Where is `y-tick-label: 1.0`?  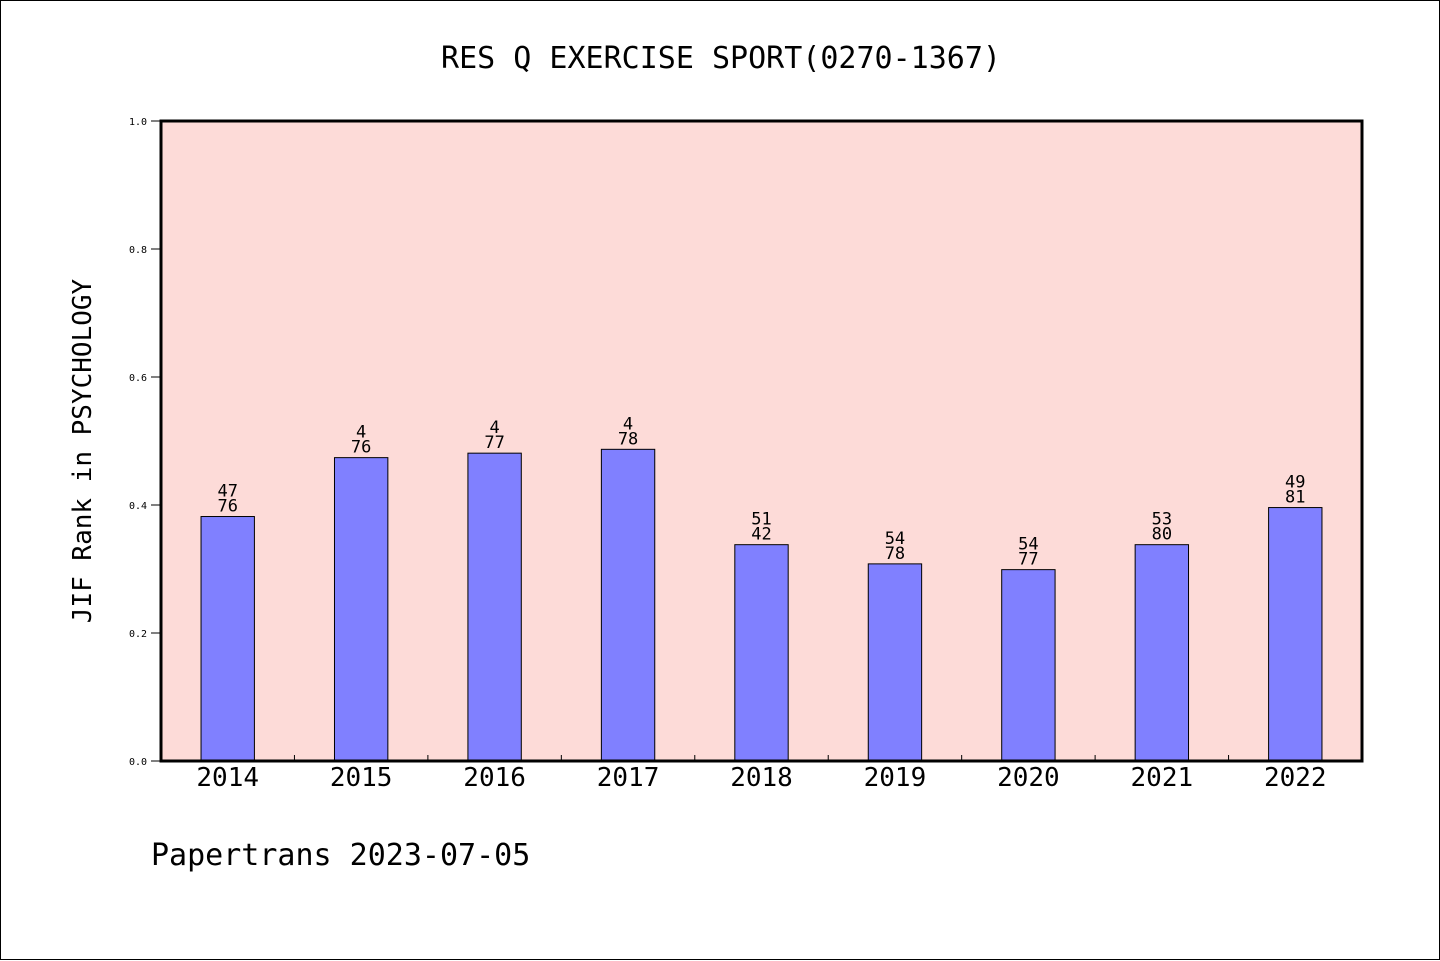 y-tick-label: 1.0 is located at coordinates (138, 122).